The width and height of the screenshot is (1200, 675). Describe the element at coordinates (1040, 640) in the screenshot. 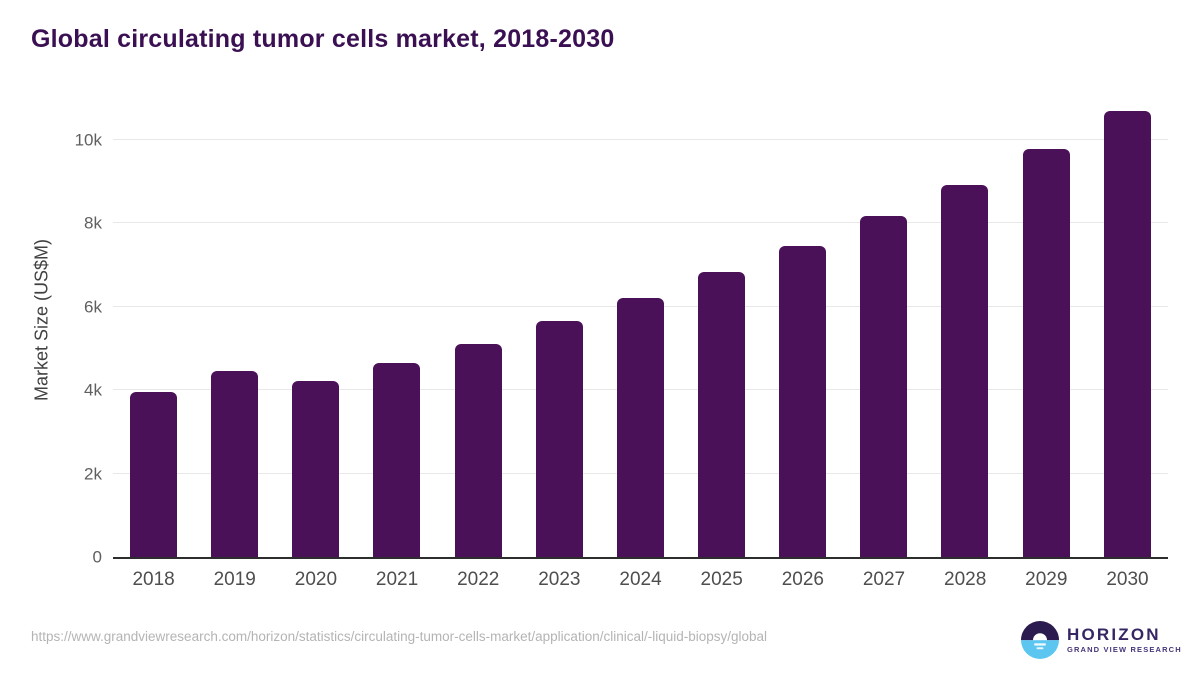

I see `horizon-sun-over-water-icon` at that location.